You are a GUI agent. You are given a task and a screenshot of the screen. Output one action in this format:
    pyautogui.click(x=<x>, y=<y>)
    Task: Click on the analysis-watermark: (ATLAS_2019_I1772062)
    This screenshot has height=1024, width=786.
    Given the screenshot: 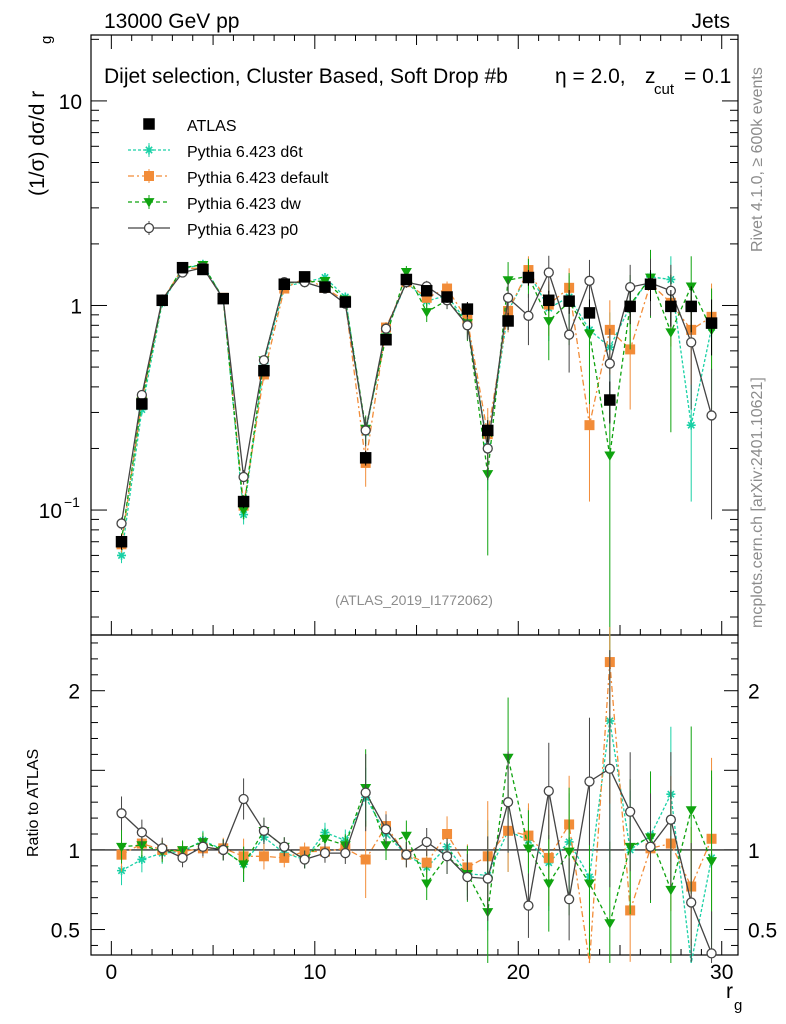 What is the action you would take?
    pyautogui.click(x=414, y=600)
    